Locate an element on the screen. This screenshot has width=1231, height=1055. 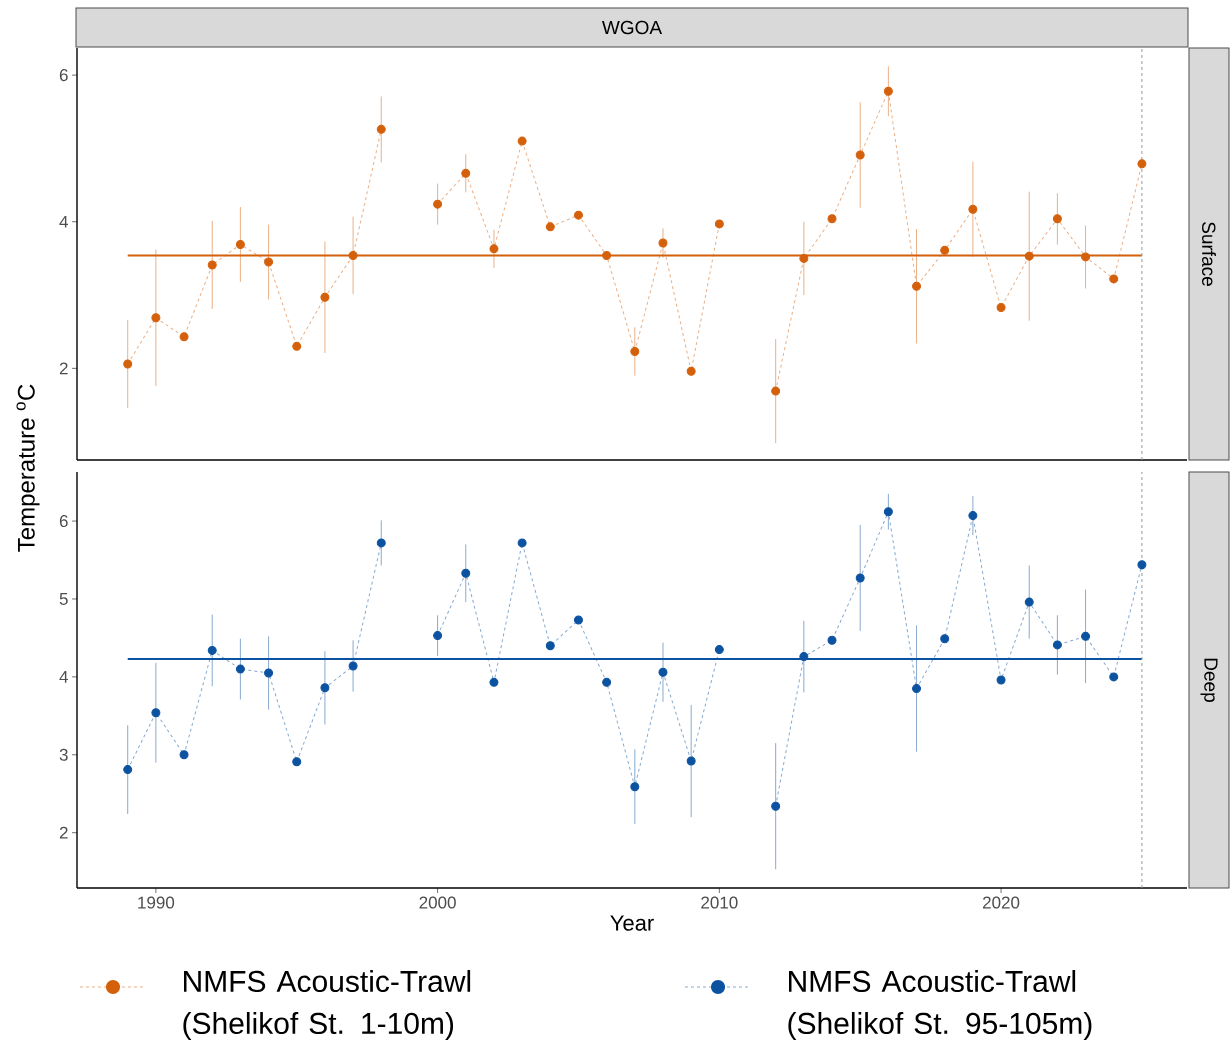
y2-axis-title: Surface is located at coordinates (1209, 254).